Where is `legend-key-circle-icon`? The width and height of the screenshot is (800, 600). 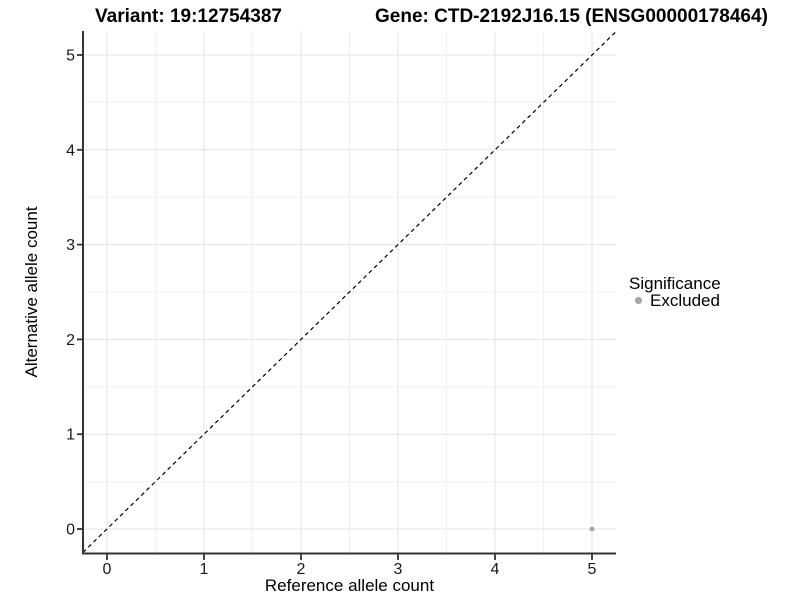
legend-key-circle-icon is located at coordinates (638, 300).